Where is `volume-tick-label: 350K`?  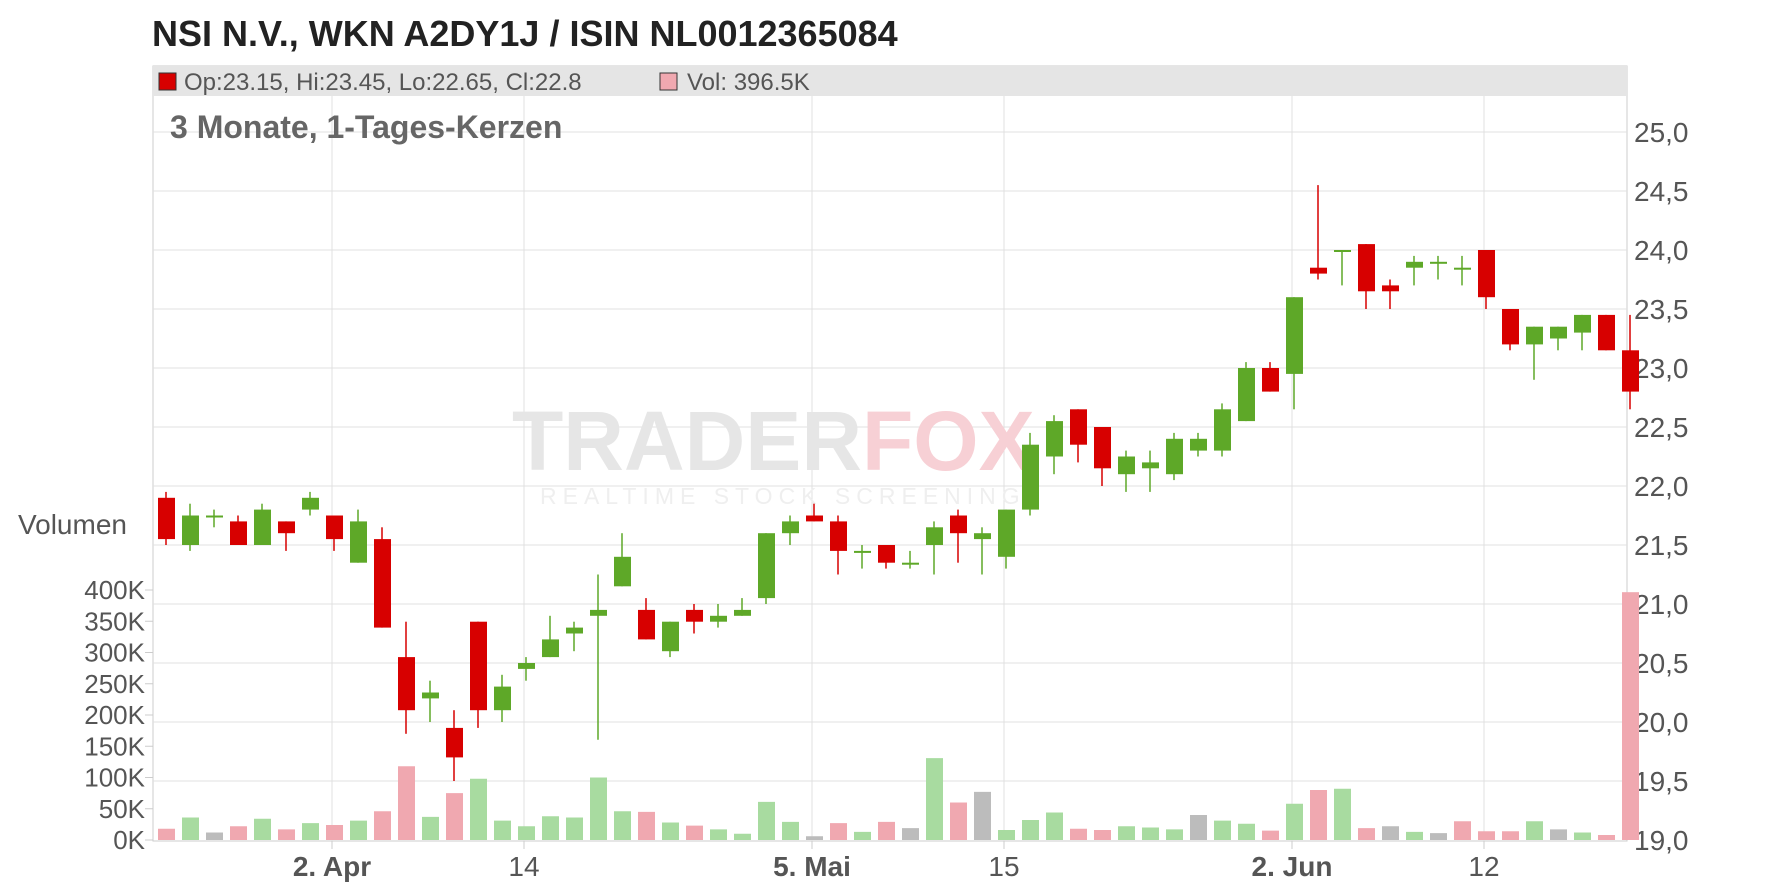 volume-tick-label: 350K is located at coordinates (114, 621).